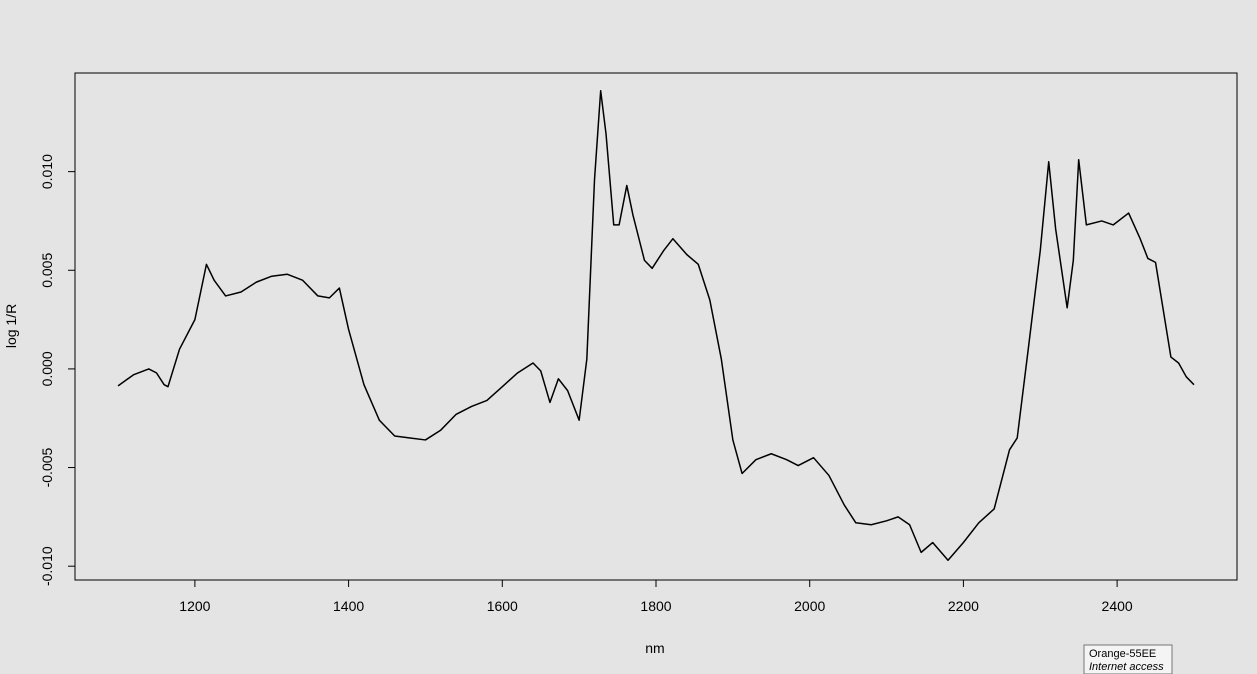 Image resolution: width=1257 pixels, height=674 pixels. I want to click on tooltip-title: Orange-55EE, so click(1122, 654).